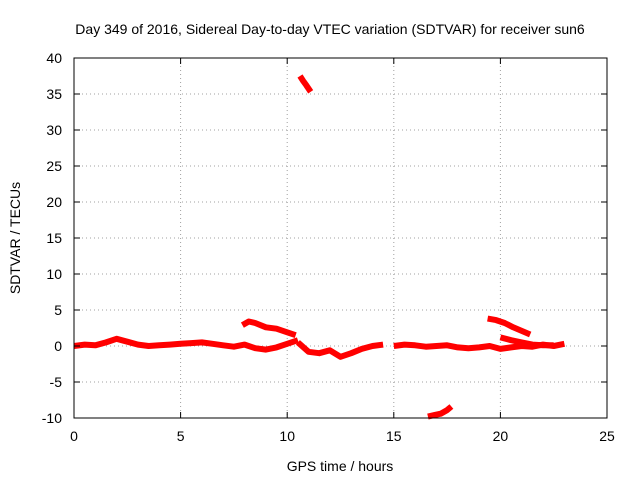 This screenshot has width=640, height=480. I want to click on y-tick-label: 35, so click(54, 94).